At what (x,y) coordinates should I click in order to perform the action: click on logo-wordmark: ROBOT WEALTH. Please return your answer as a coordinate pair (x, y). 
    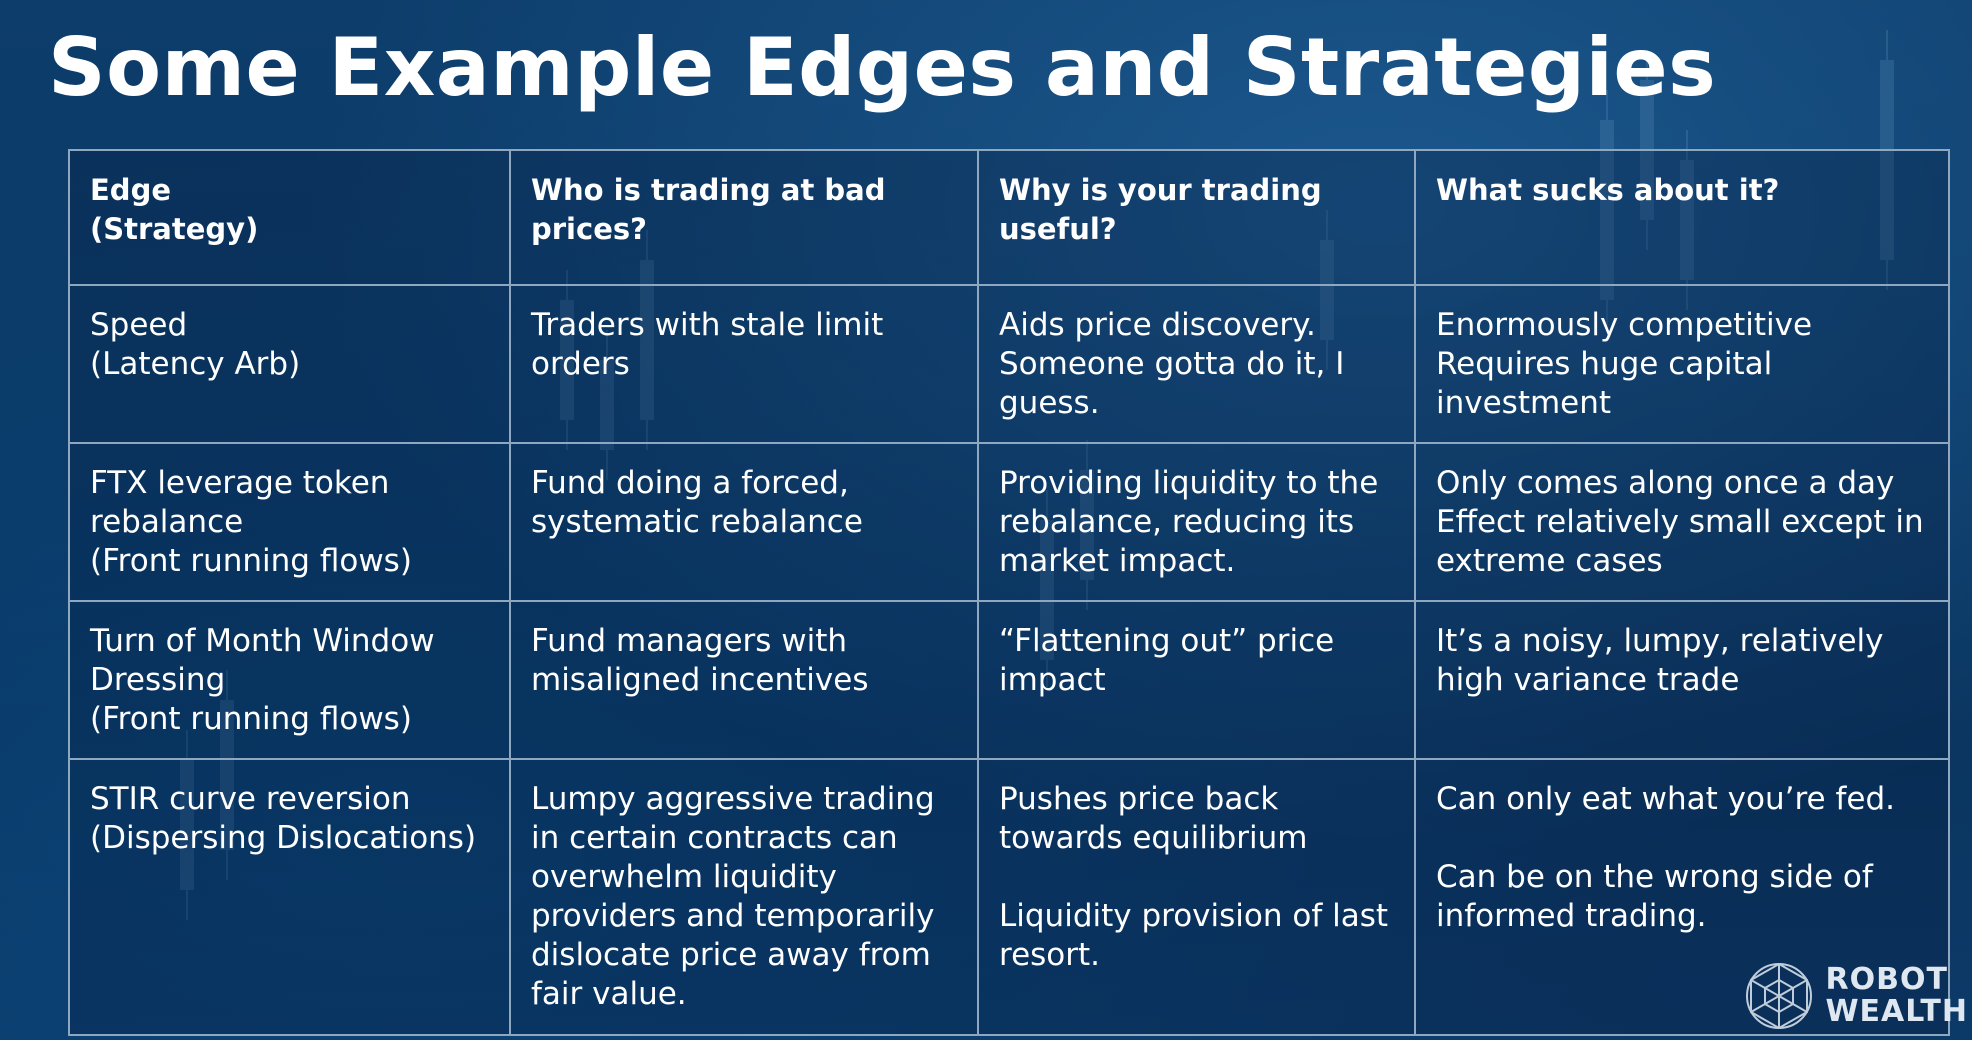
    Looking at the image, I should click on (1896, 996).